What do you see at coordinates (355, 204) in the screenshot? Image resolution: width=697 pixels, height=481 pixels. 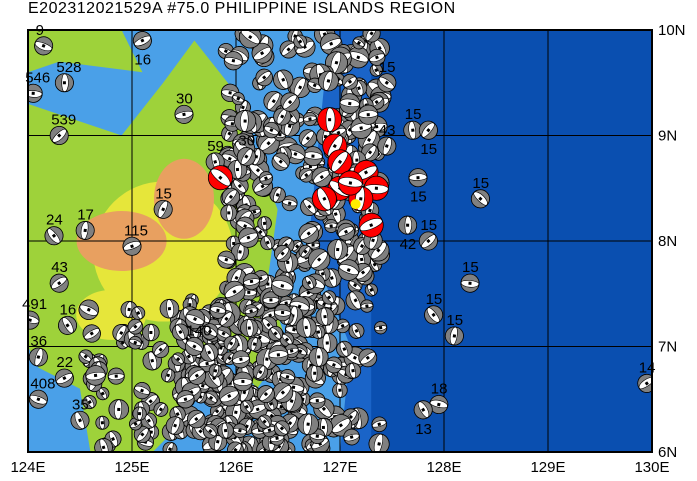 I see `mainshock-marker` at bounding box center [355, 204].